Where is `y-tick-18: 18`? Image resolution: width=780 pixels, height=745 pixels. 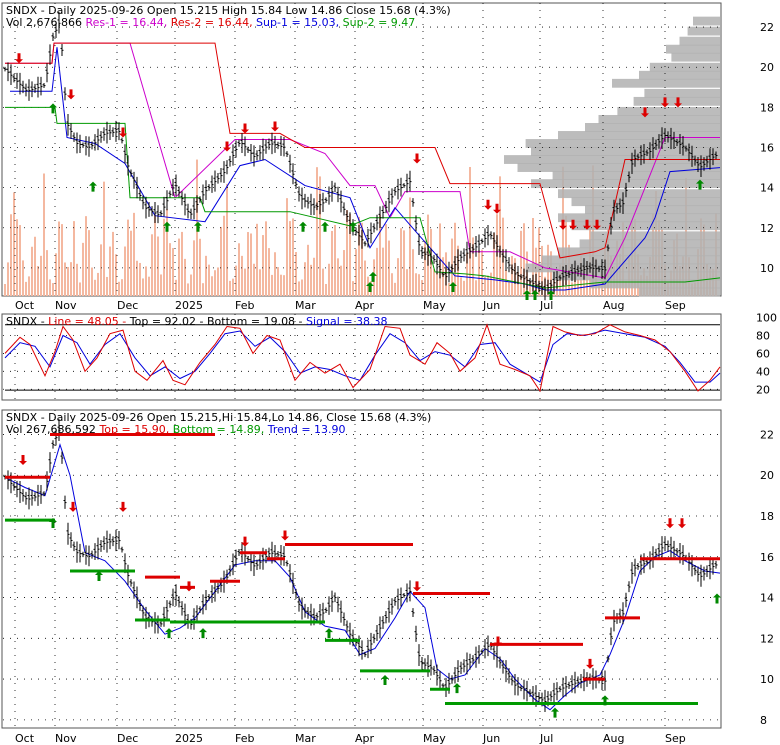
y-tick-18: 18 is located at coordinates (767, 107).